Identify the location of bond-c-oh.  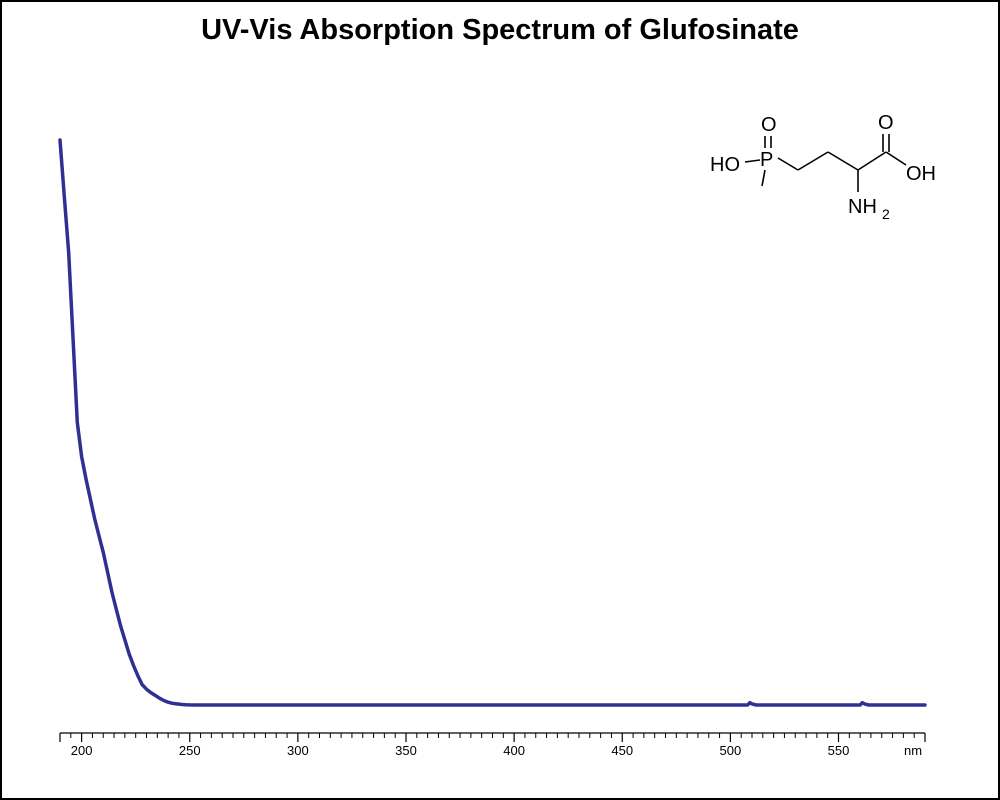
(896, 158).